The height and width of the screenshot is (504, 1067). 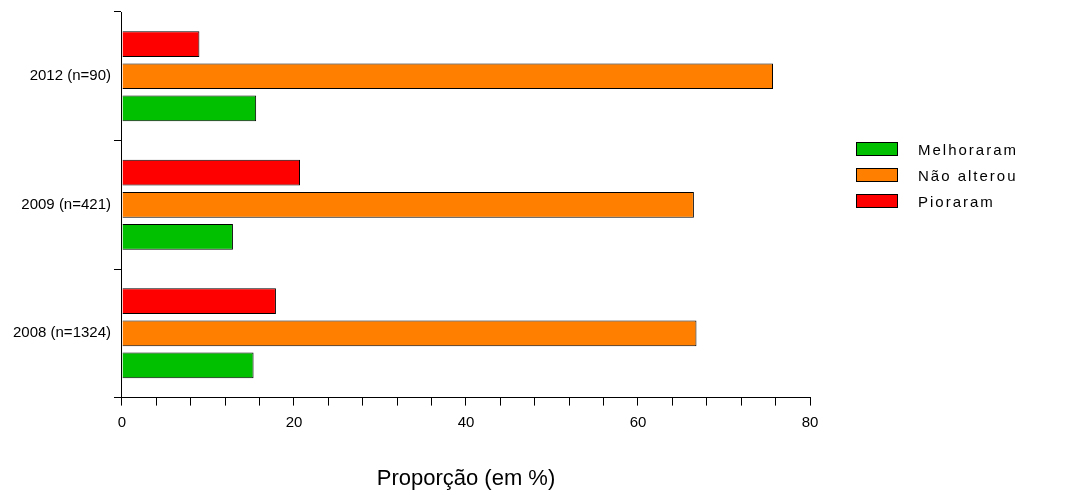 What do you see at coordinates (968, 149) in the screenshot?
I see `legend-label: Melhoraram` at bounding box center [968, 149].